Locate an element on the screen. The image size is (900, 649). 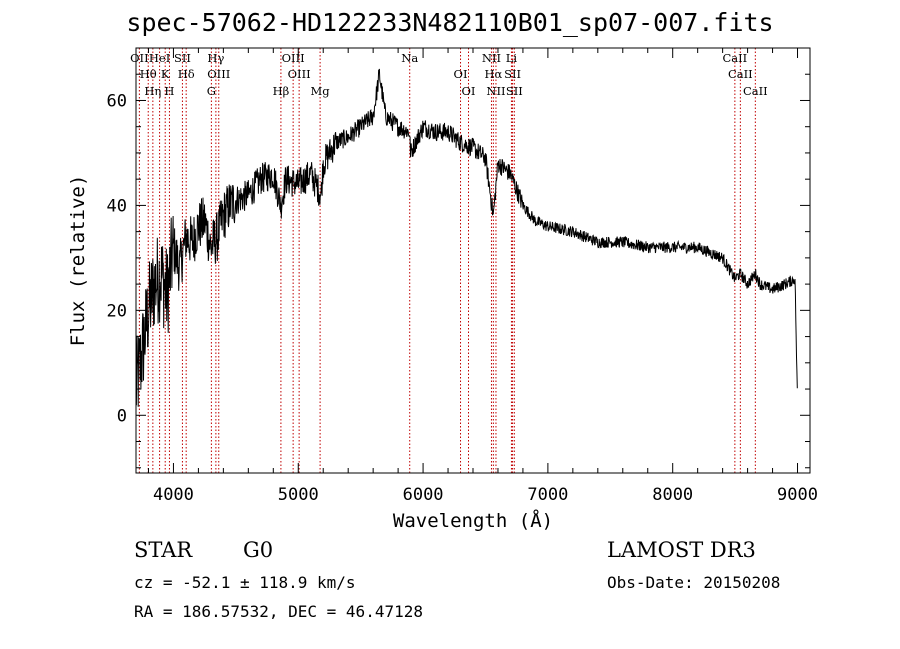
x-tick-label: 4000 is located at coordinates (173, 495).